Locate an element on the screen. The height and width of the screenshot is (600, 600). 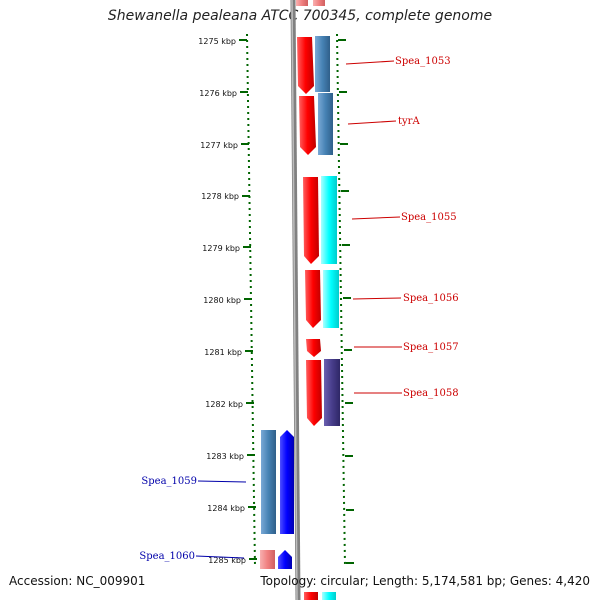
genome-backbone-highlight is located at coordinates (294, 300).